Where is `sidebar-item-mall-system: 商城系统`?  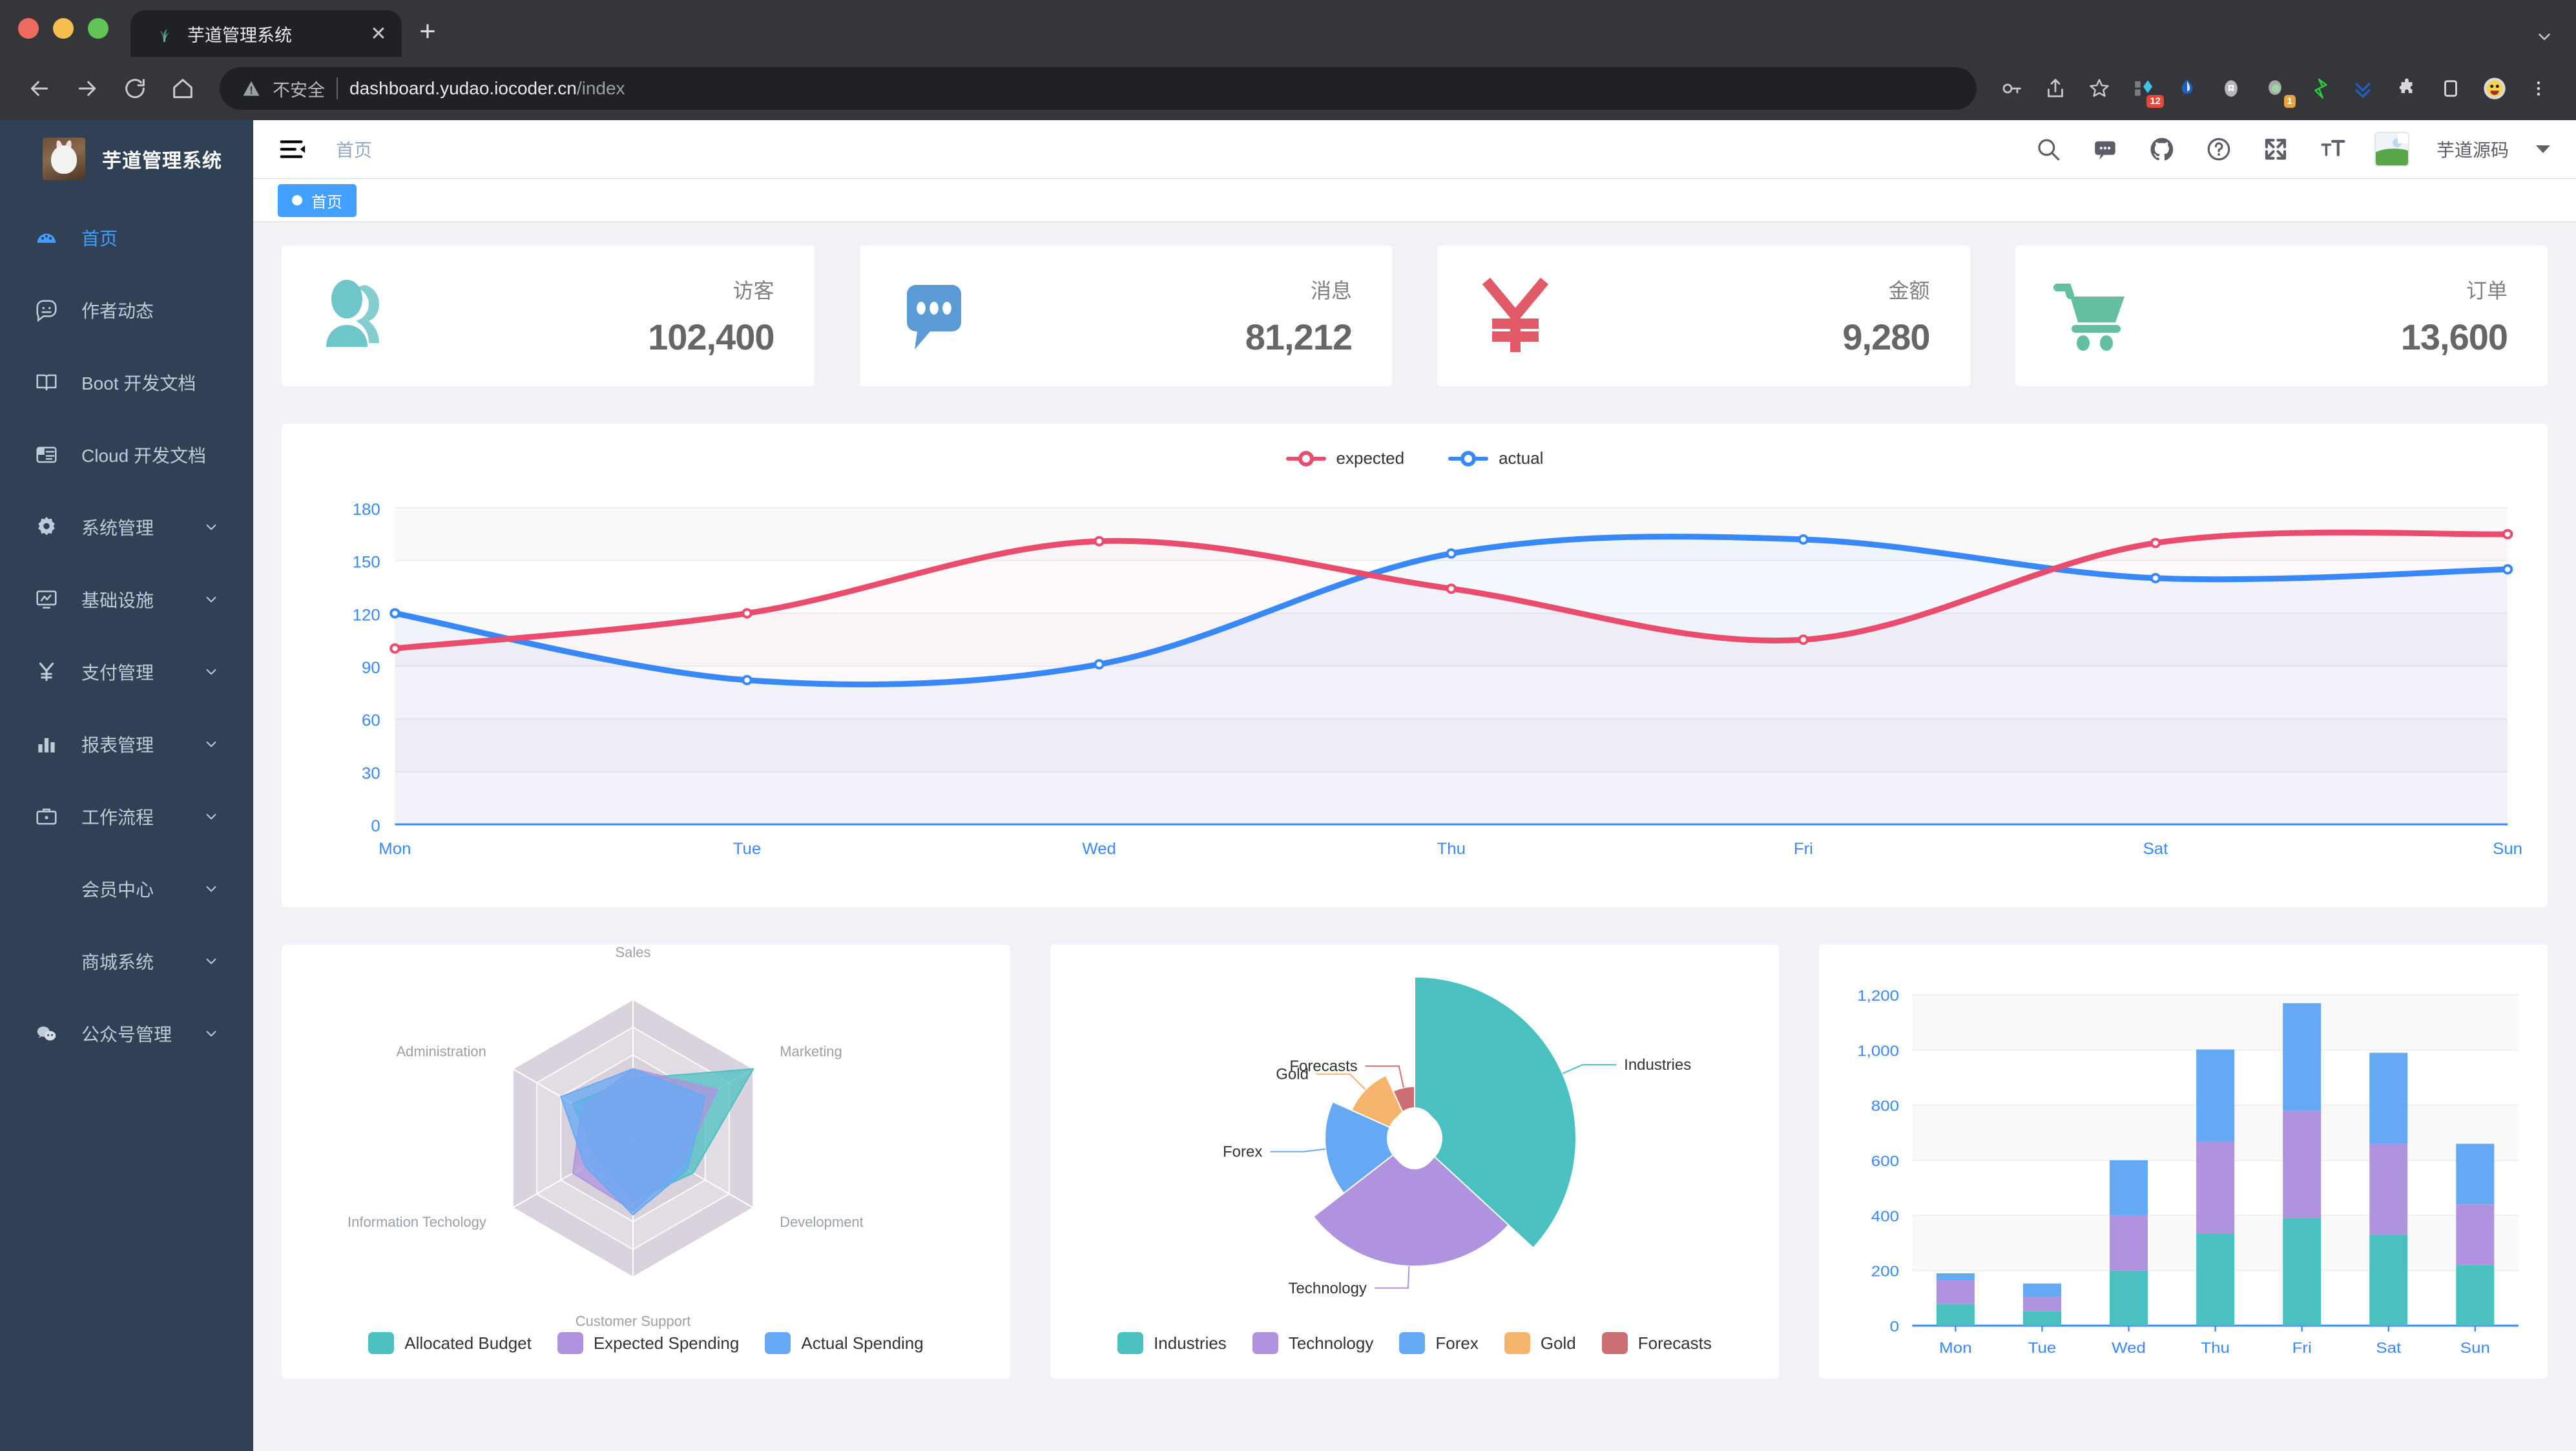 sidebar-item-mall-system: 商城系统 is located at coordinates (126, 961).